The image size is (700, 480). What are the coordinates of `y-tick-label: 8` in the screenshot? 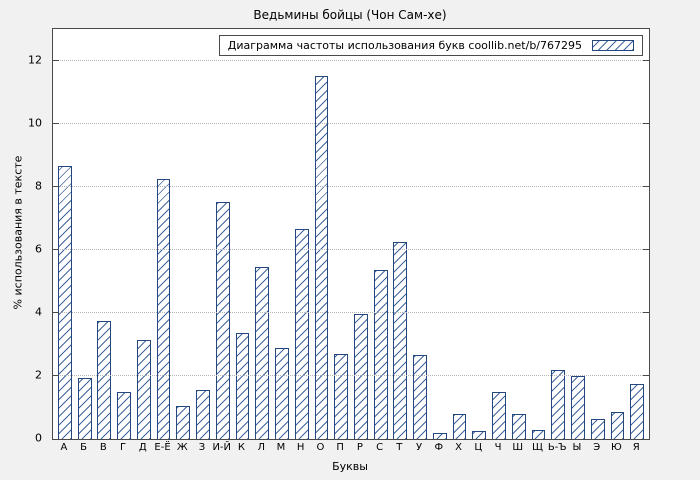 It's located at (38, 186).